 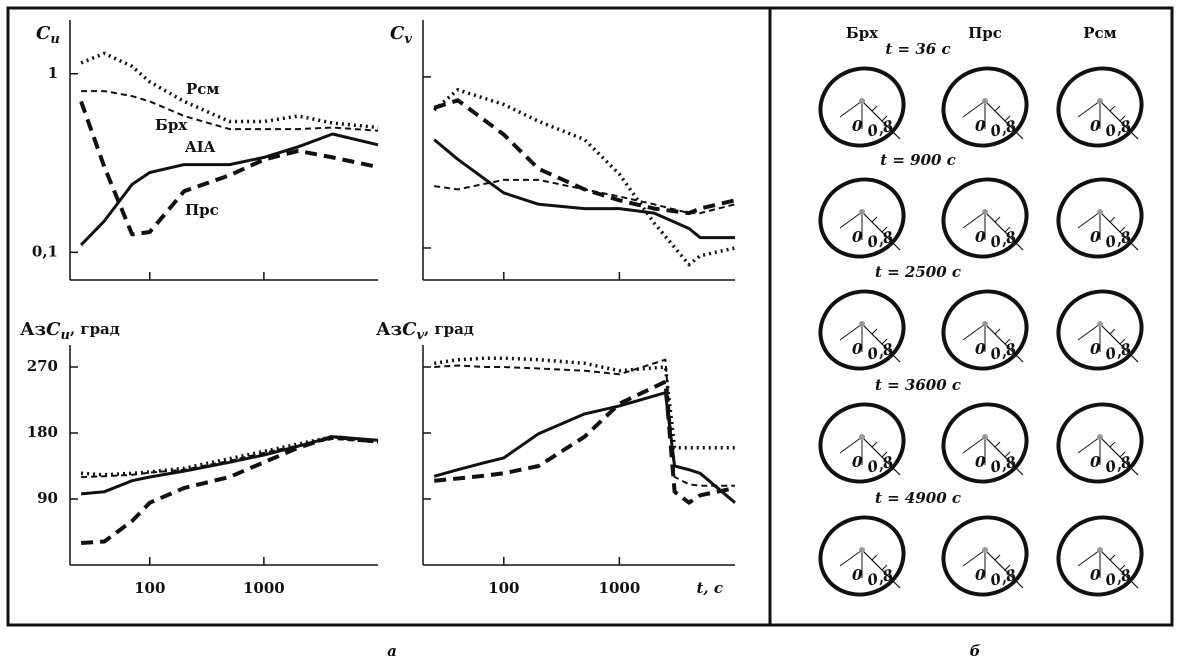 I want to click on column-label: Брх, so click(x=862, y=33).